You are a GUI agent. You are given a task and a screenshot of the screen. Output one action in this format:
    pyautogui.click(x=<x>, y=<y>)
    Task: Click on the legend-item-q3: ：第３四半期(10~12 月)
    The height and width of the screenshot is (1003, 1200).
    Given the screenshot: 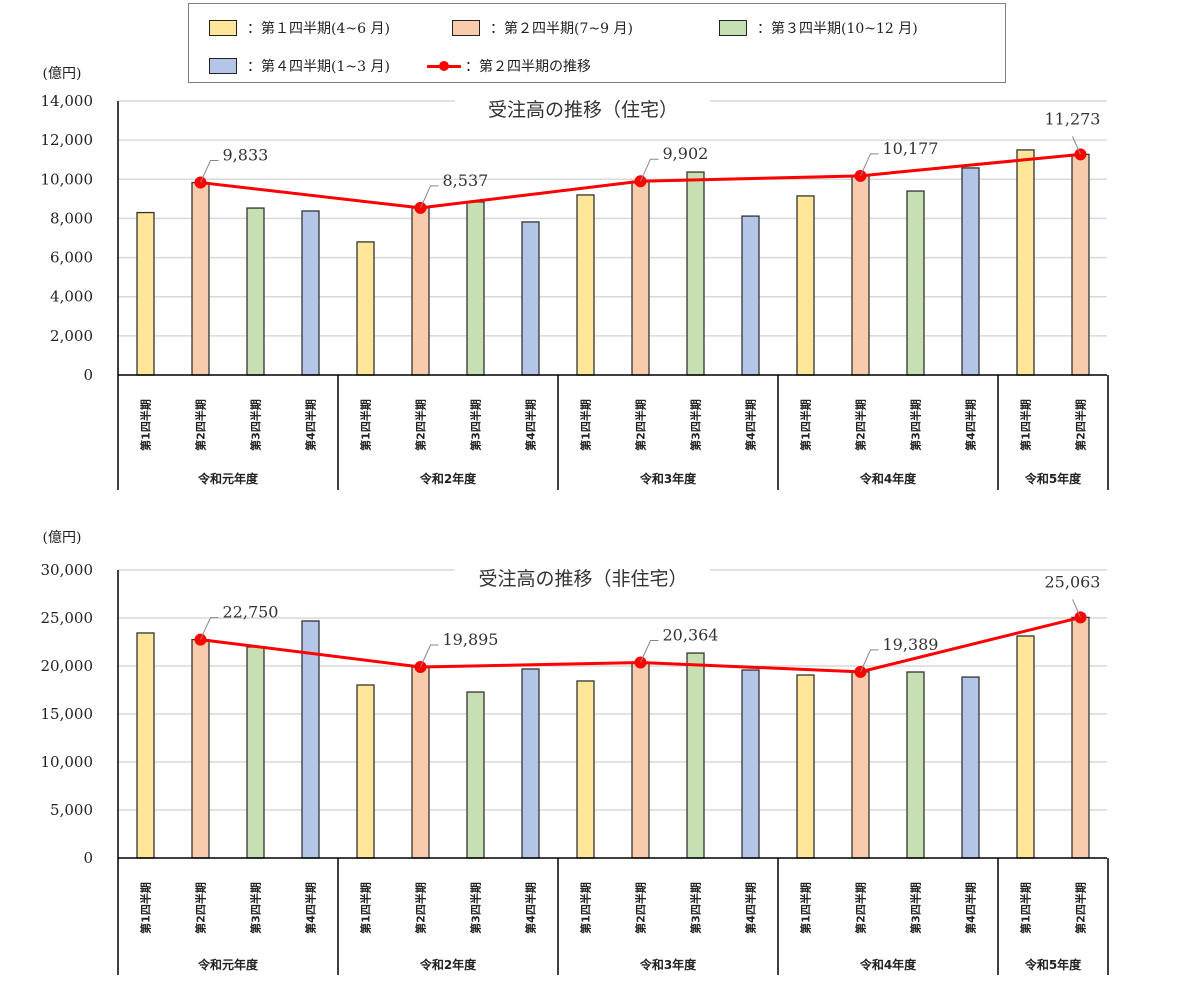 What is the action you would take?
    pyautogui.click(x=818, y=28)
    